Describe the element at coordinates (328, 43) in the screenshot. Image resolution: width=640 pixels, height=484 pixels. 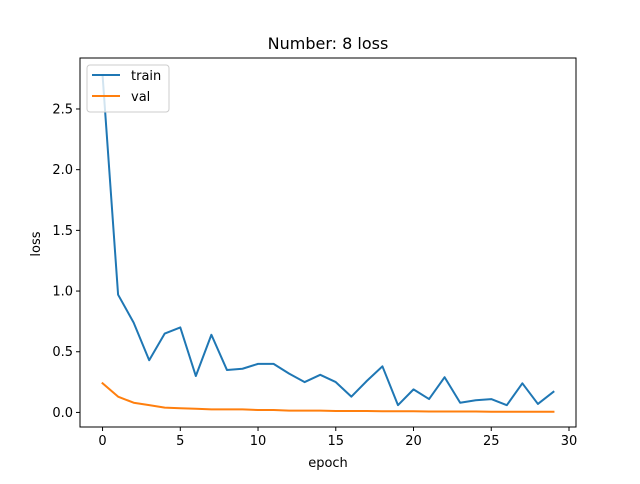
I see `chart-title: Number: 8 loss` at that location.